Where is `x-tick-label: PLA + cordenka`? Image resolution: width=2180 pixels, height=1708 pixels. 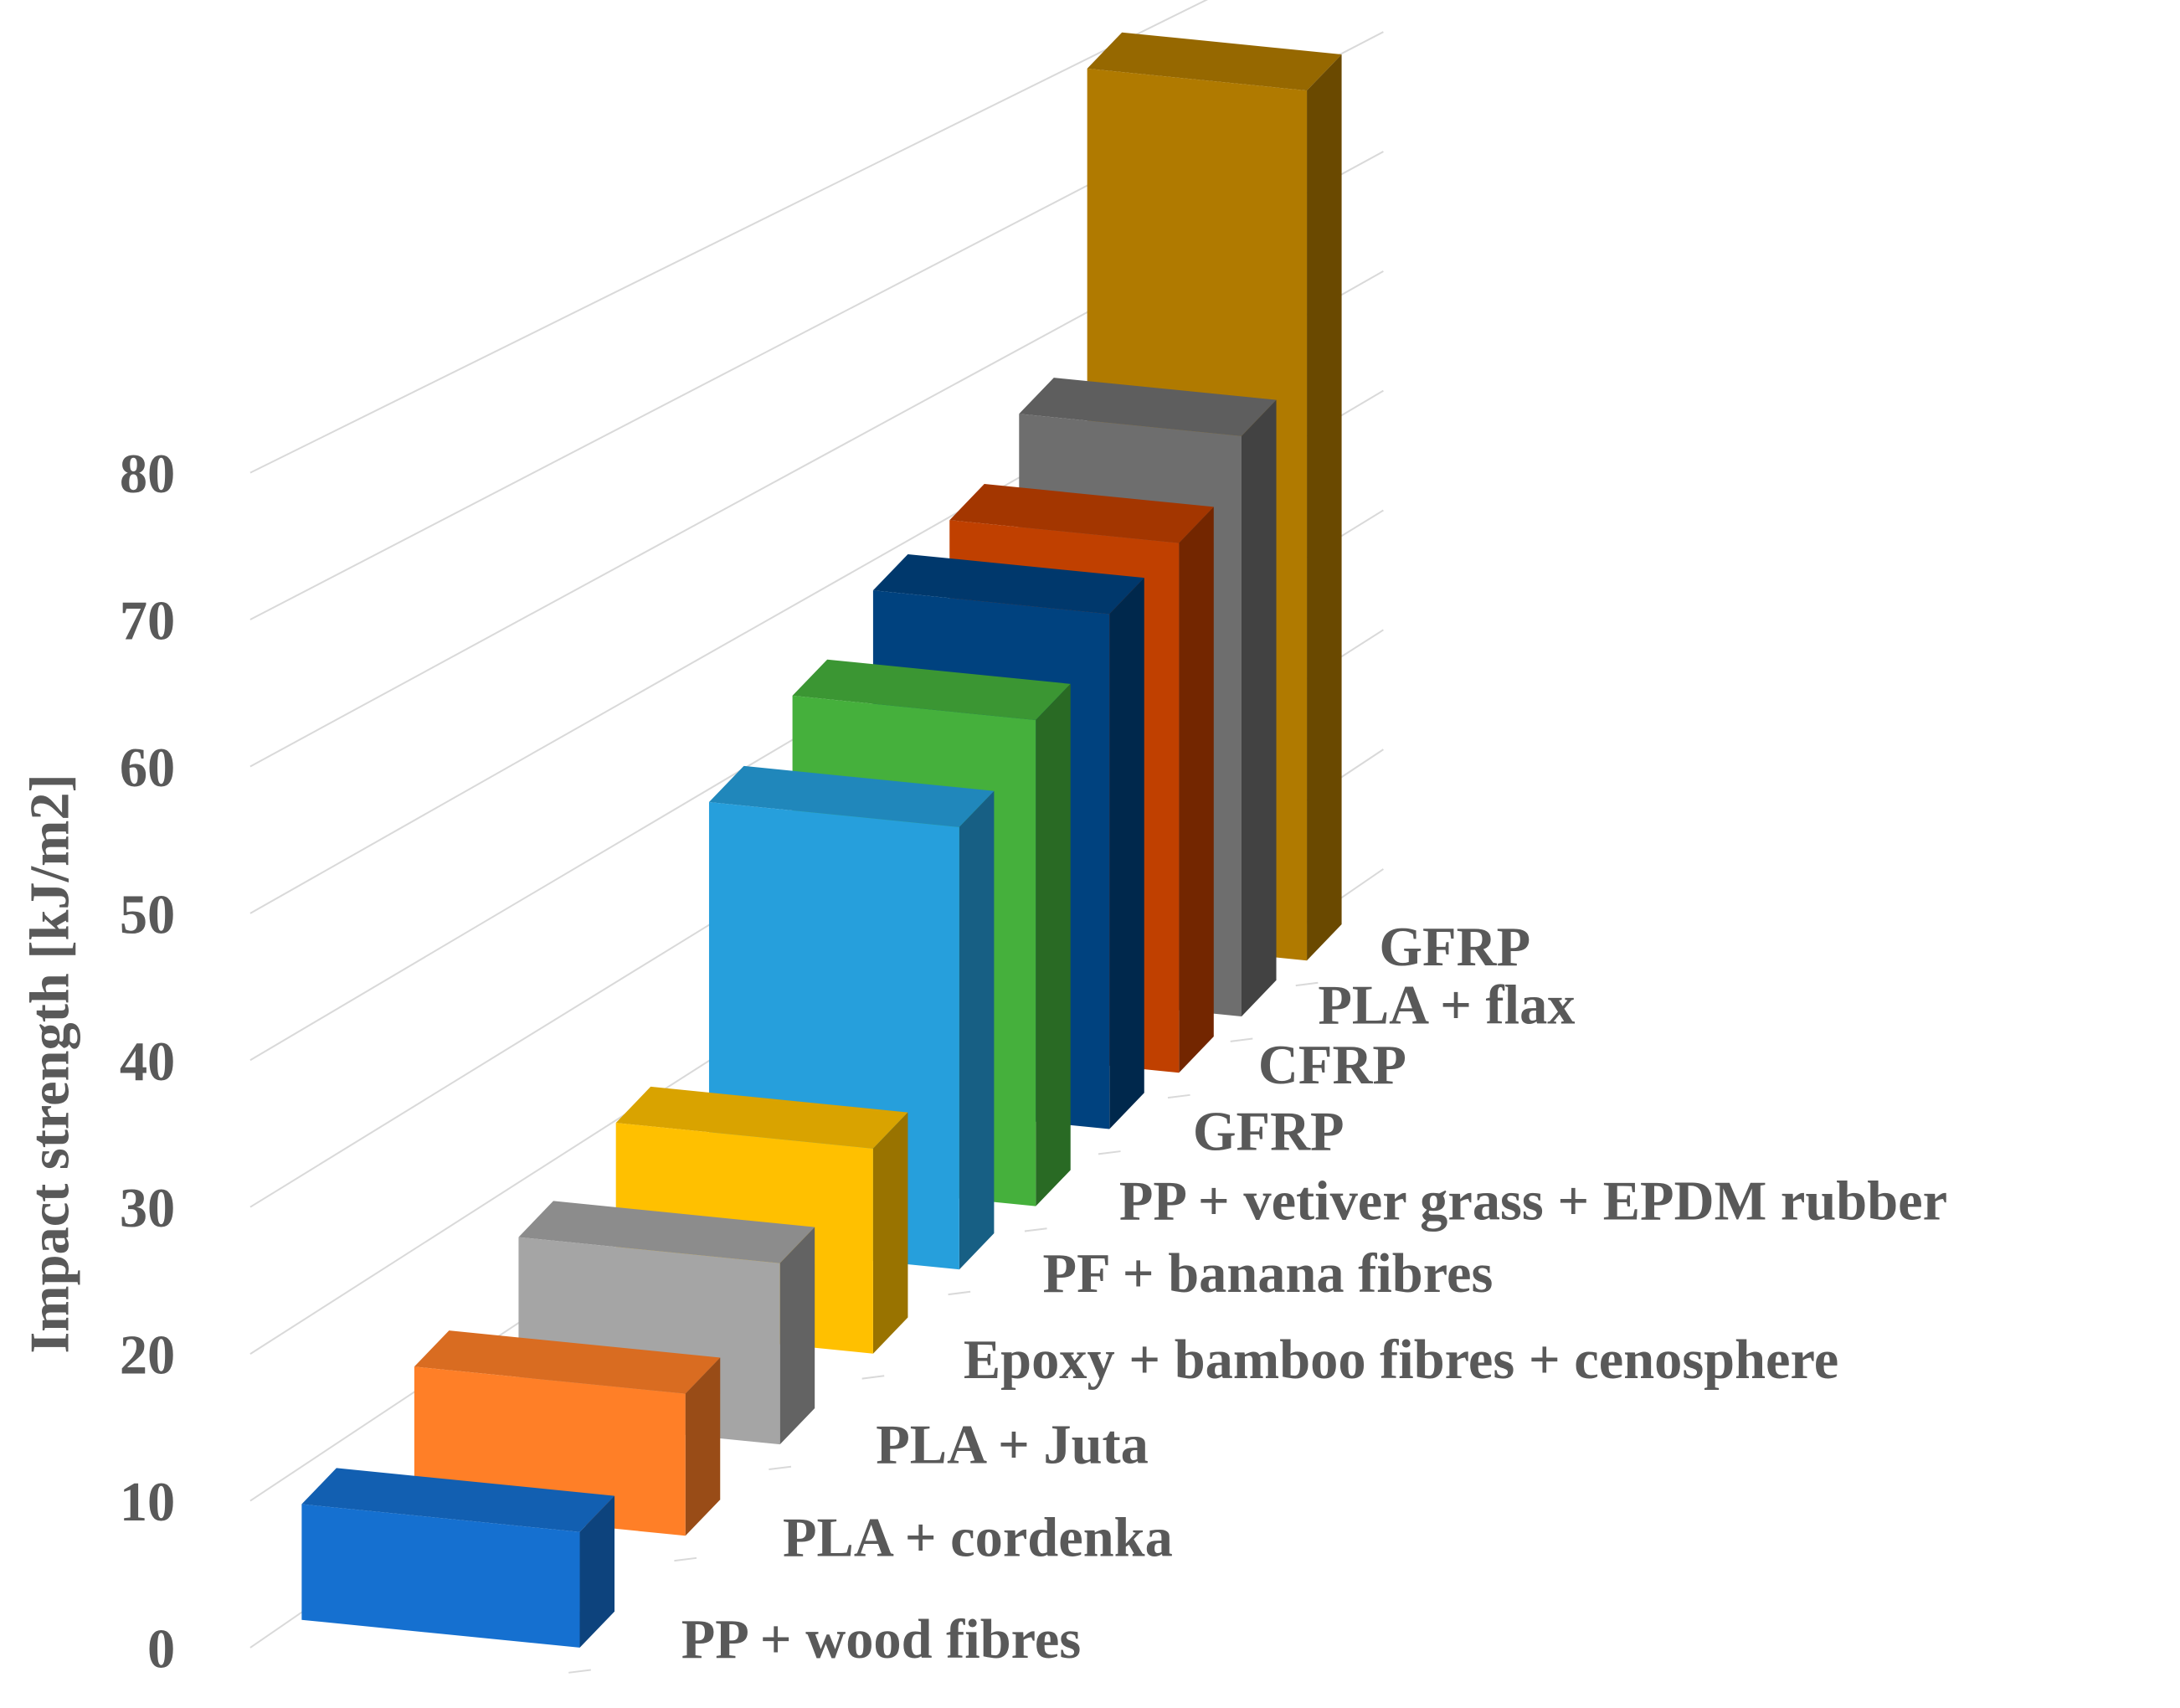
x-tick-label: PLA + cordenka is located at coordinates (978, 1538).